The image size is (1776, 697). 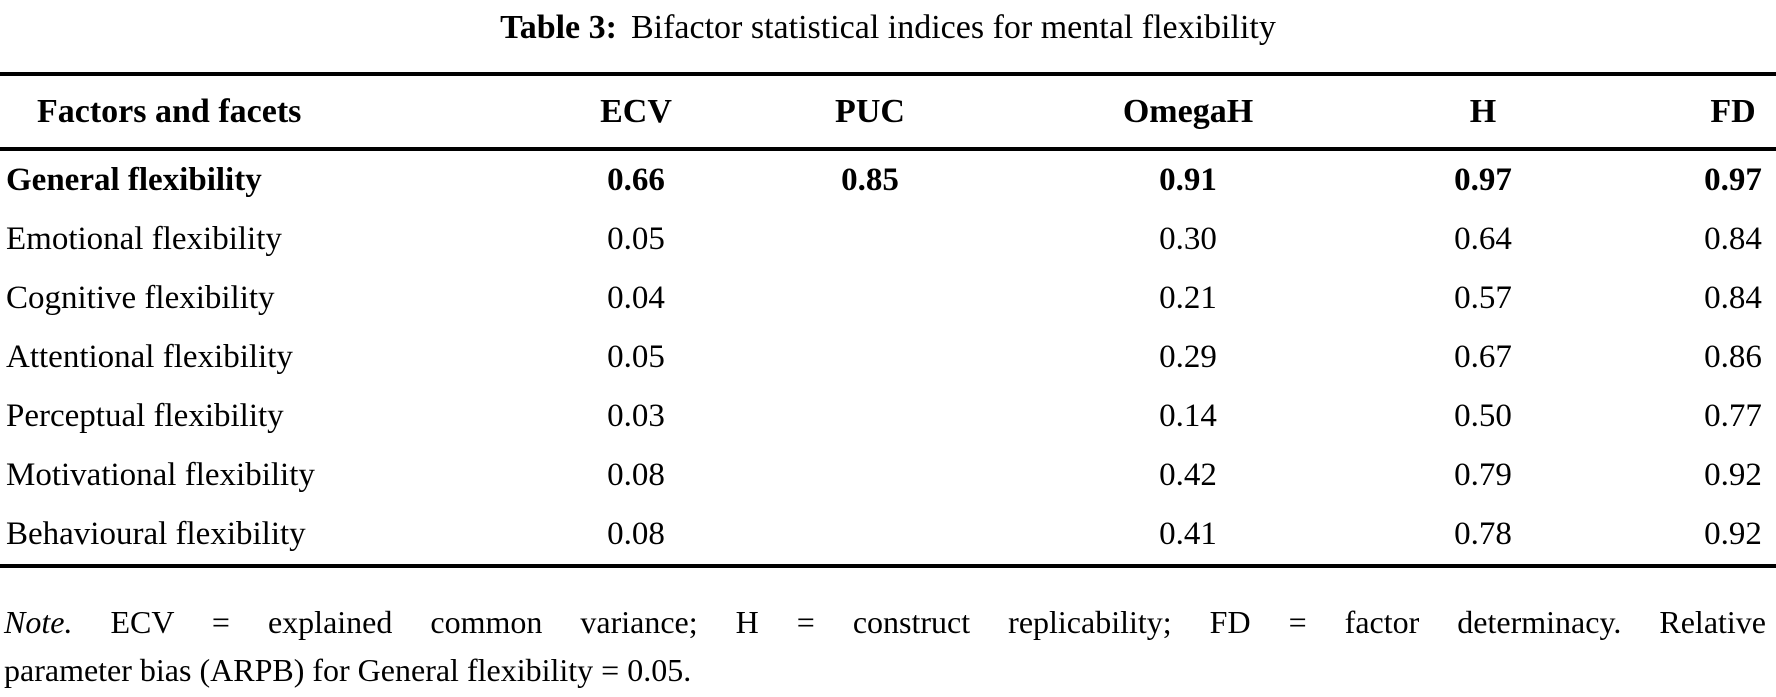 I want to click on cell-h: 0.97, so click(x=1483, y=180).